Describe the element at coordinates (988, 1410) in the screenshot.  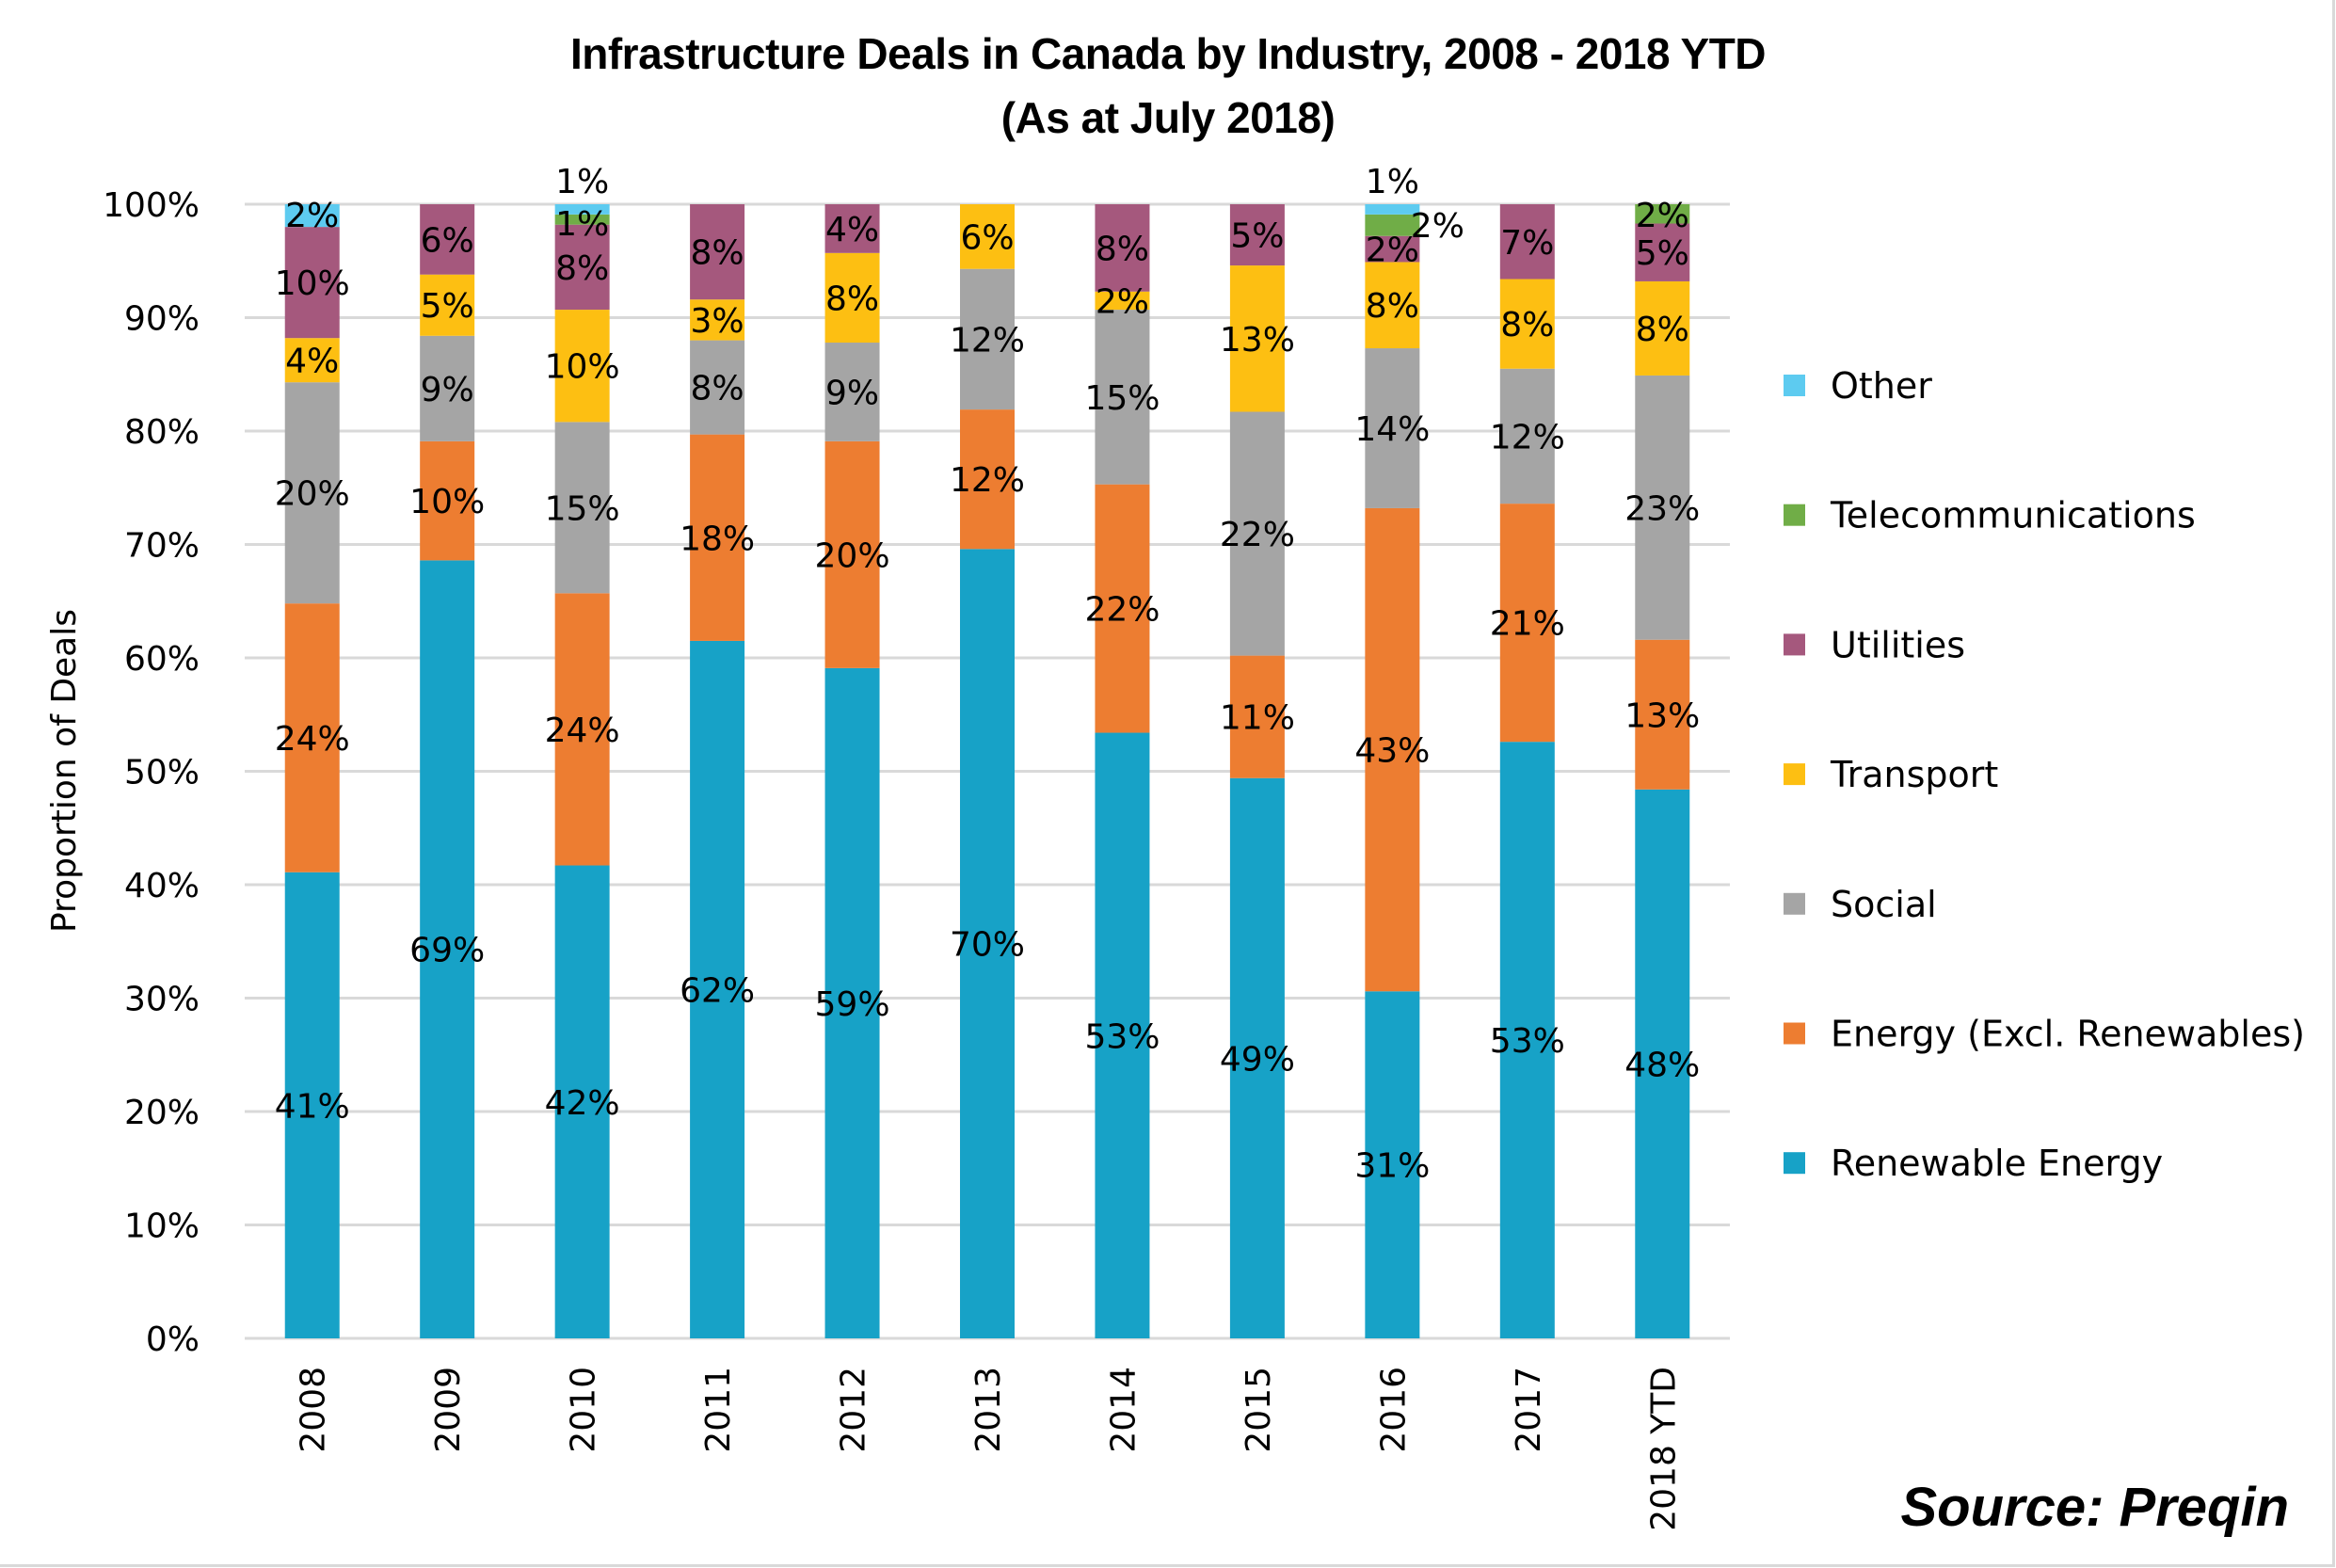
I see `x-tick-label: 2013` at that location.